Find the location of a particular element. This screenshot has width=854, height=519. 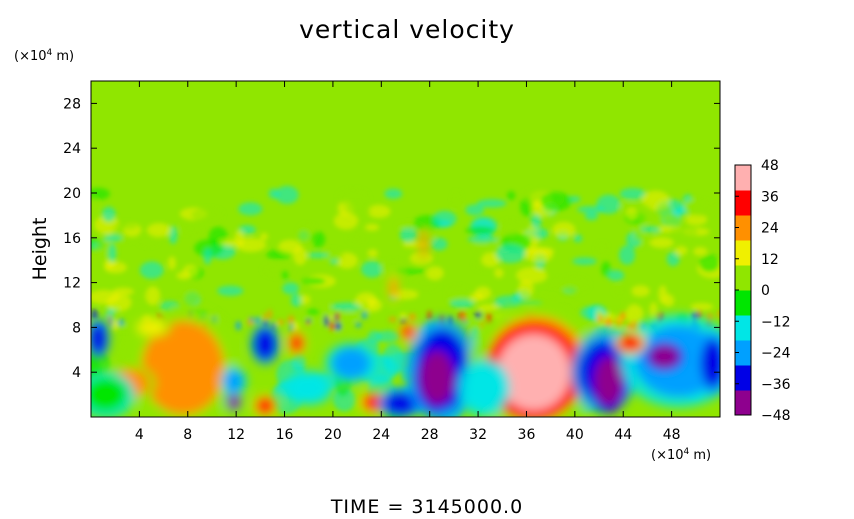

x-tick-label: 8 is located at coordinates (187, 435).